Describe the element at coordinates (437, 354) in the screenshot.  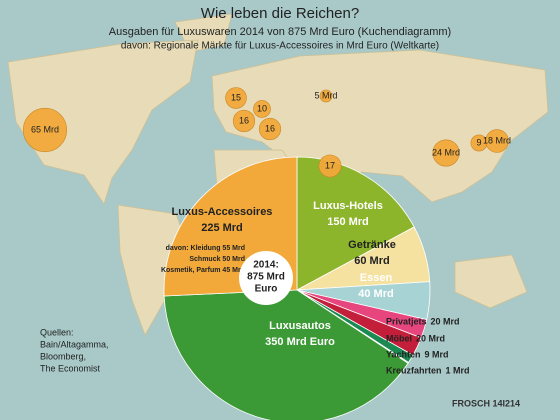
I see `slice-value-label: 9 Mrd` at that location.